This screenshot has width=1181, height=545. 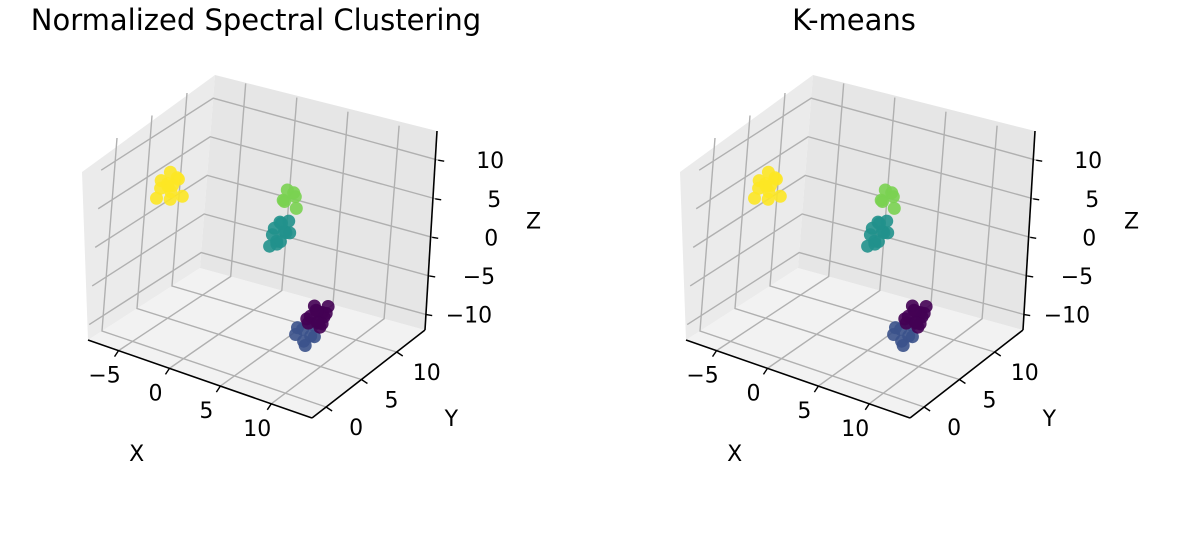 What do you see at coordinates (257, 429) in the screenshot?
I see `x-tick-label: 10` at bounding box center [257, 429].